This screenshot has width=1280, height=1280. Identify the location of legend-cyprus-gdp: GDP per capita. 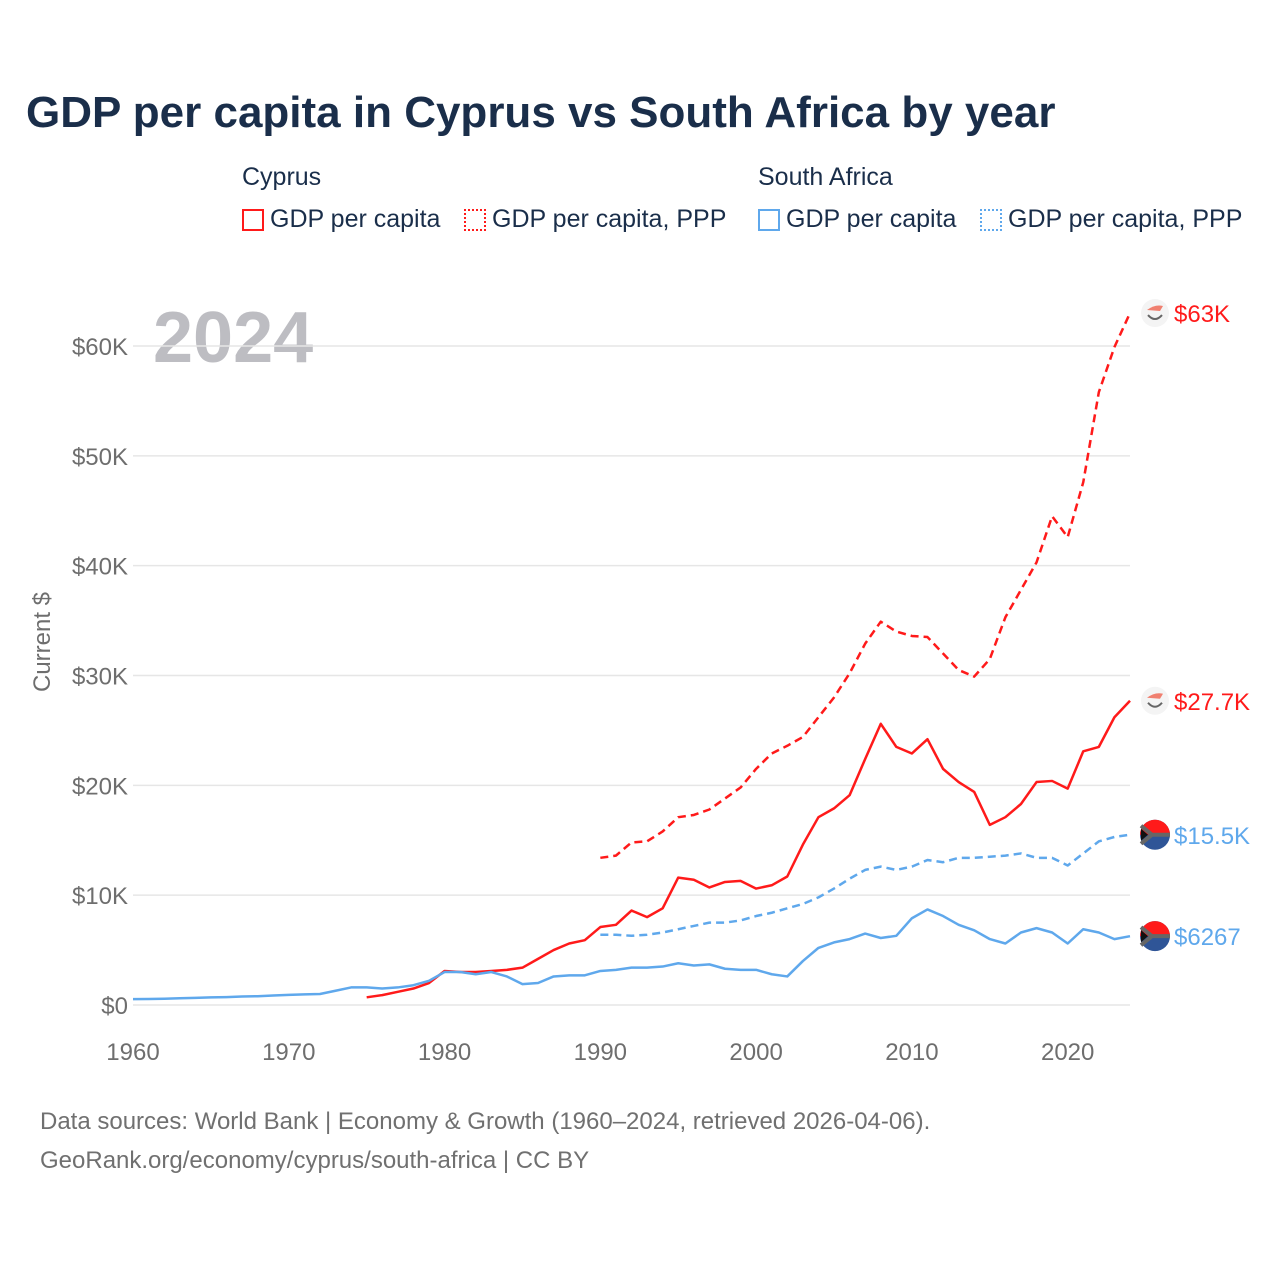
(341, 219).